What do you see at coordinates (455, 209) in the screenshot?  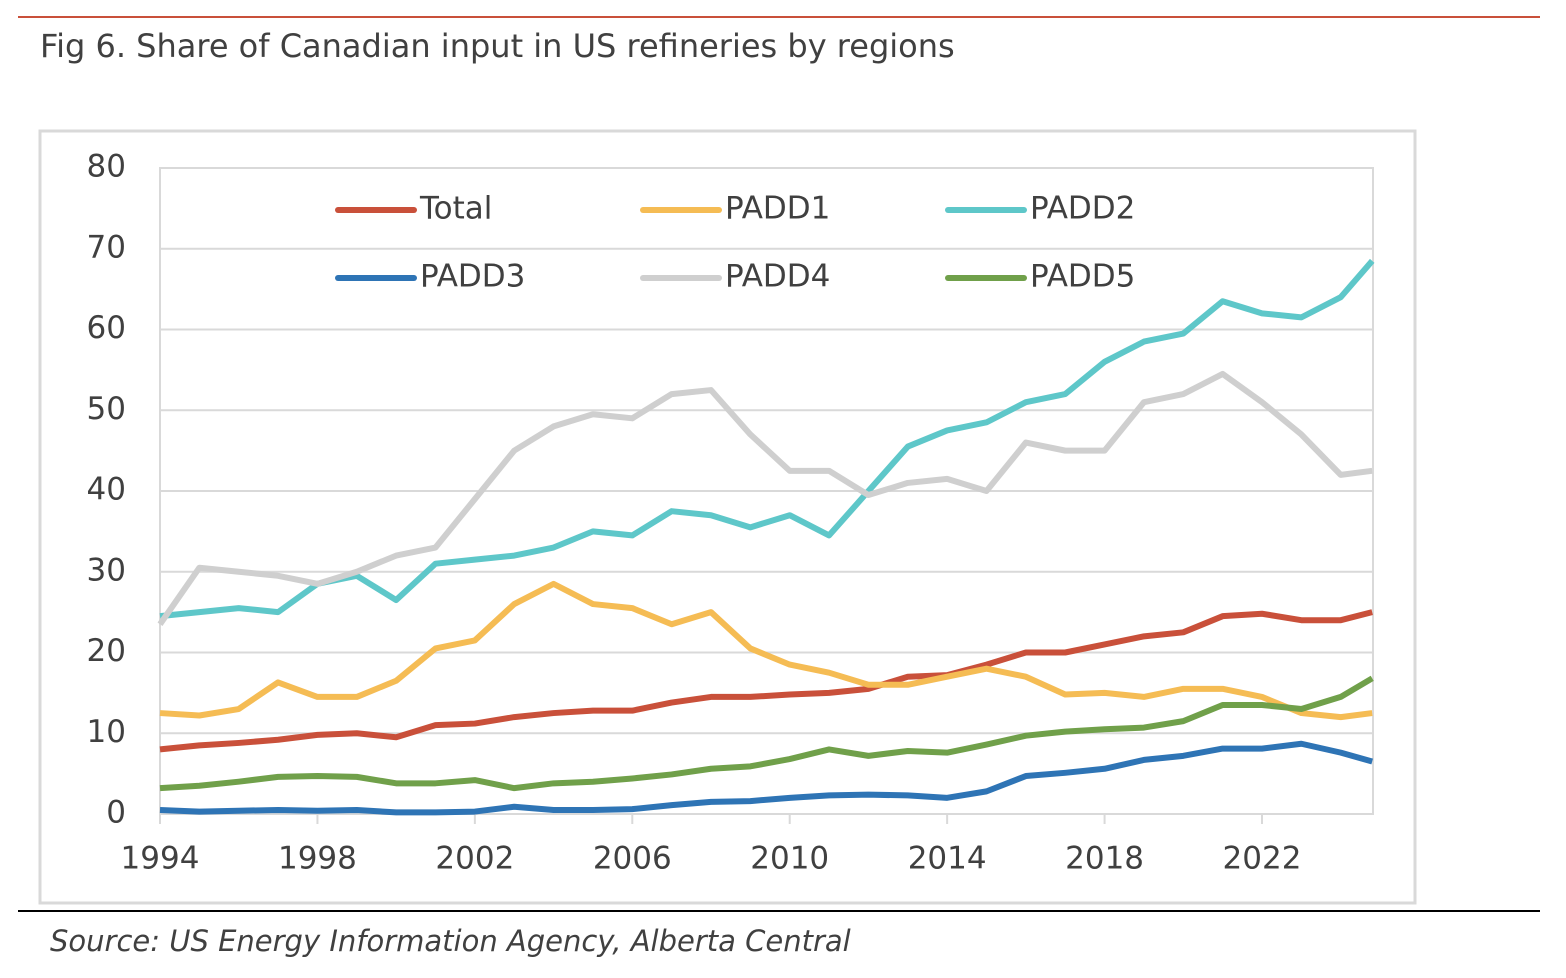 I see `legend-label: Total` at bounding box center [455, 209].